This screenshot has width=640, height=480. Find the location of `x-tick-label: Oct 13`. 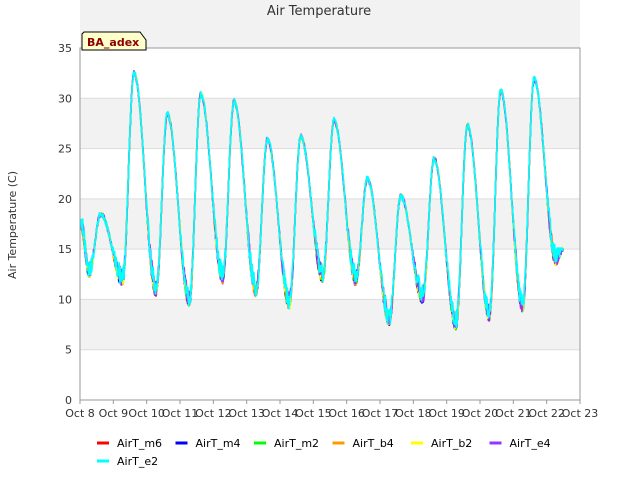

x-tick-label: Oct 13 is located at coordinates (246, 413).